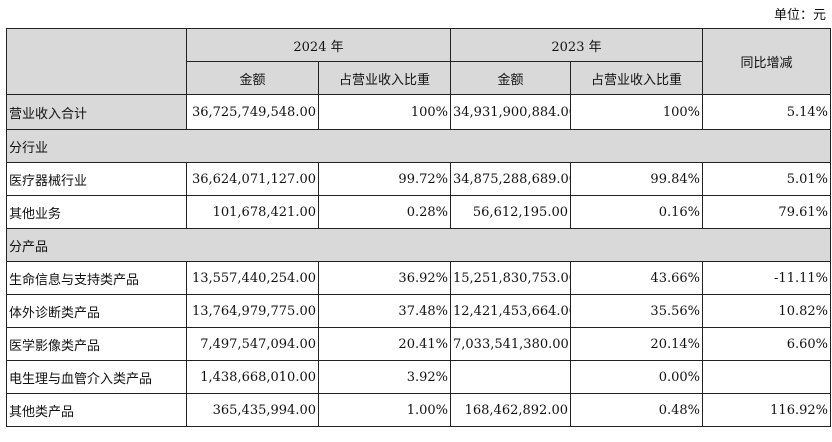 The image size is (832, 442). What do you see at coordinates (96, 61) in the screenshot?
I see `header-blank-cell` at bounding box center [96, 61].